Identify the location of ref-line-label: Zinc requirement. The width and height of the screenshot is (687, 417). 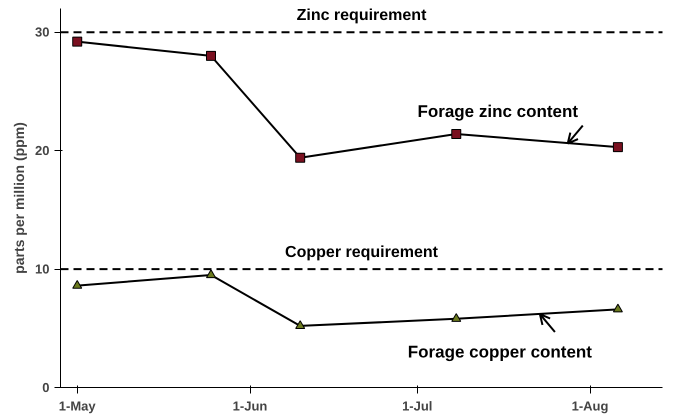
(362, 15).